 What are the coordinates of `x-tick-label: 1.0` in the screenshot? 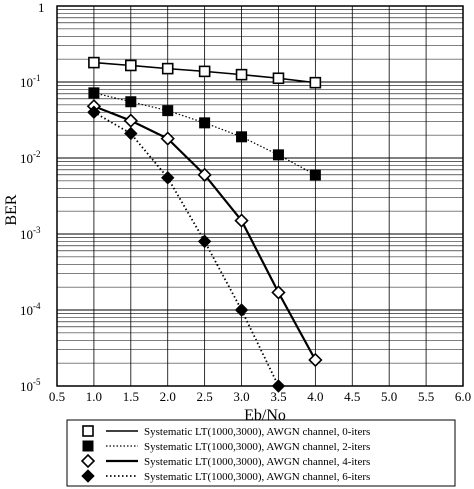 It's located at (94, 396).